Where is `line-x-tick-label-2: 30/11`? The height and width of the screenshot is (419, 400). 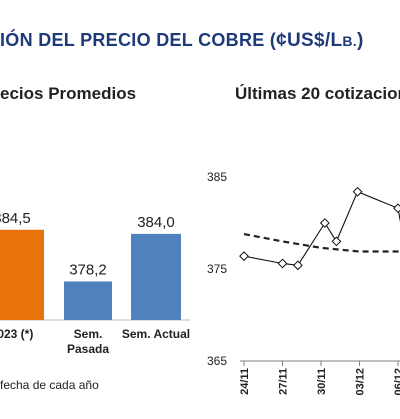 line-x-tick-label-2: 30/11 is located at coordinates (322, 381).